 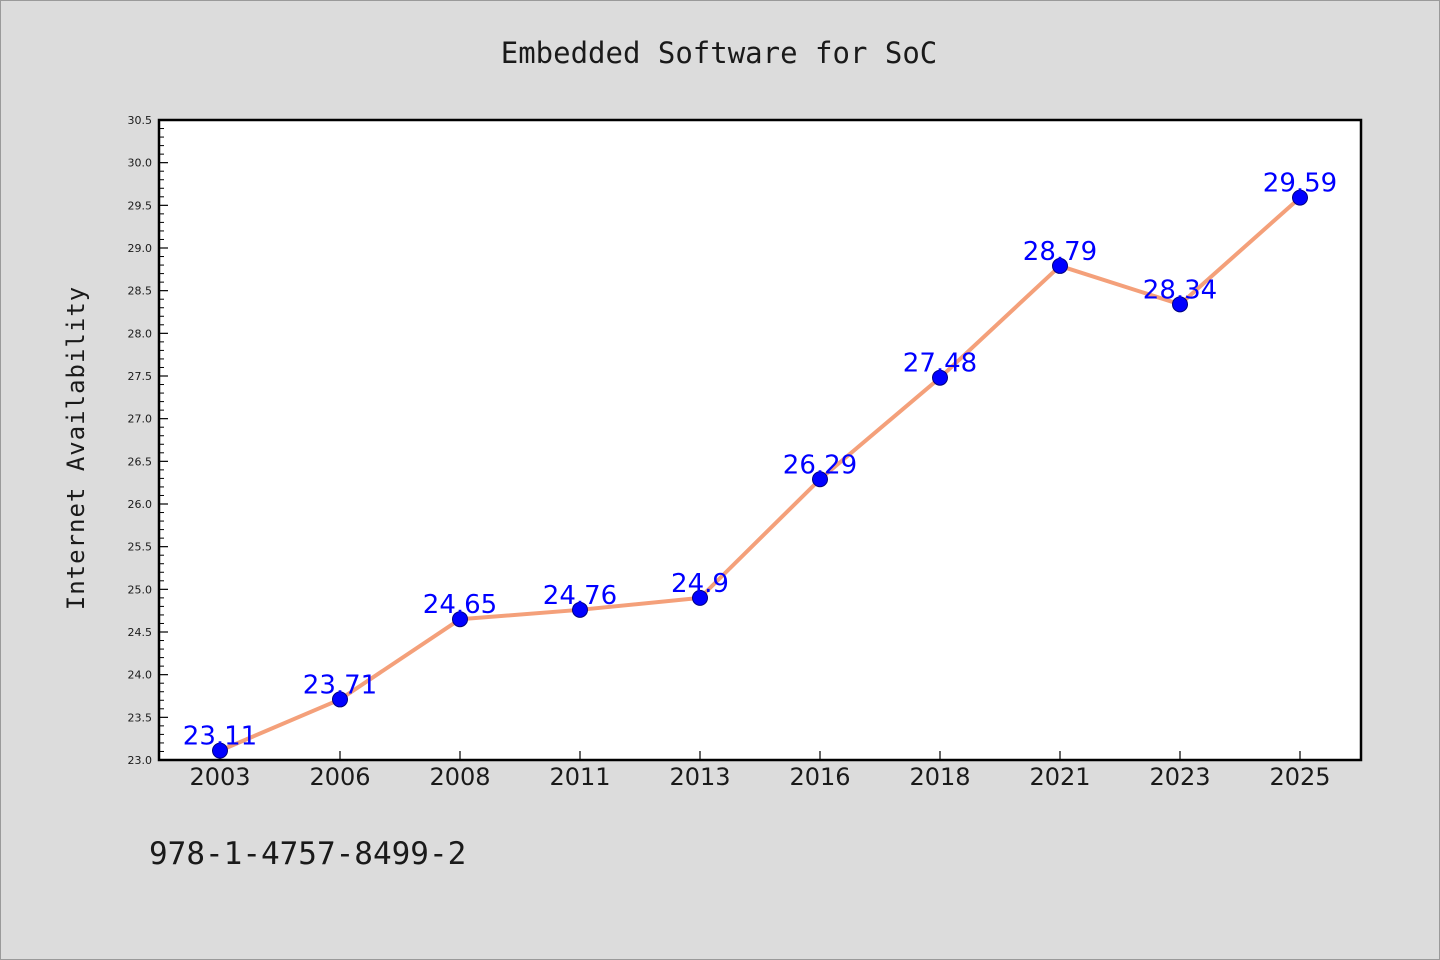 What do you see at coordinates (1179, 777) in the screenshot?
I see `x-tick-label: 2023` at bounding box center [1179, 777].